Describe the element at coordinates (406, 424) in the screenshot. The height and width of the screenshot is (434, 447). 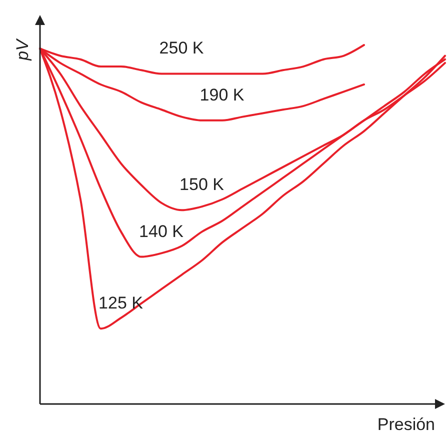
I see `x-axis-title: Presión` at that location.